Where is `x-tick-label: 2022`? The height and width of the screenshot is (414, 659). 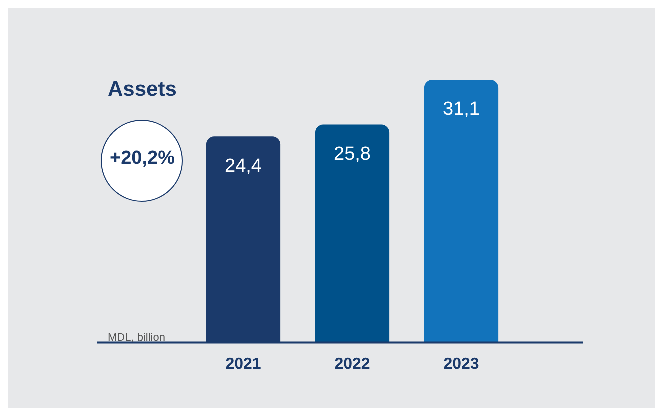 x-tick-label: 2022 is located at coordinates (352, 364).